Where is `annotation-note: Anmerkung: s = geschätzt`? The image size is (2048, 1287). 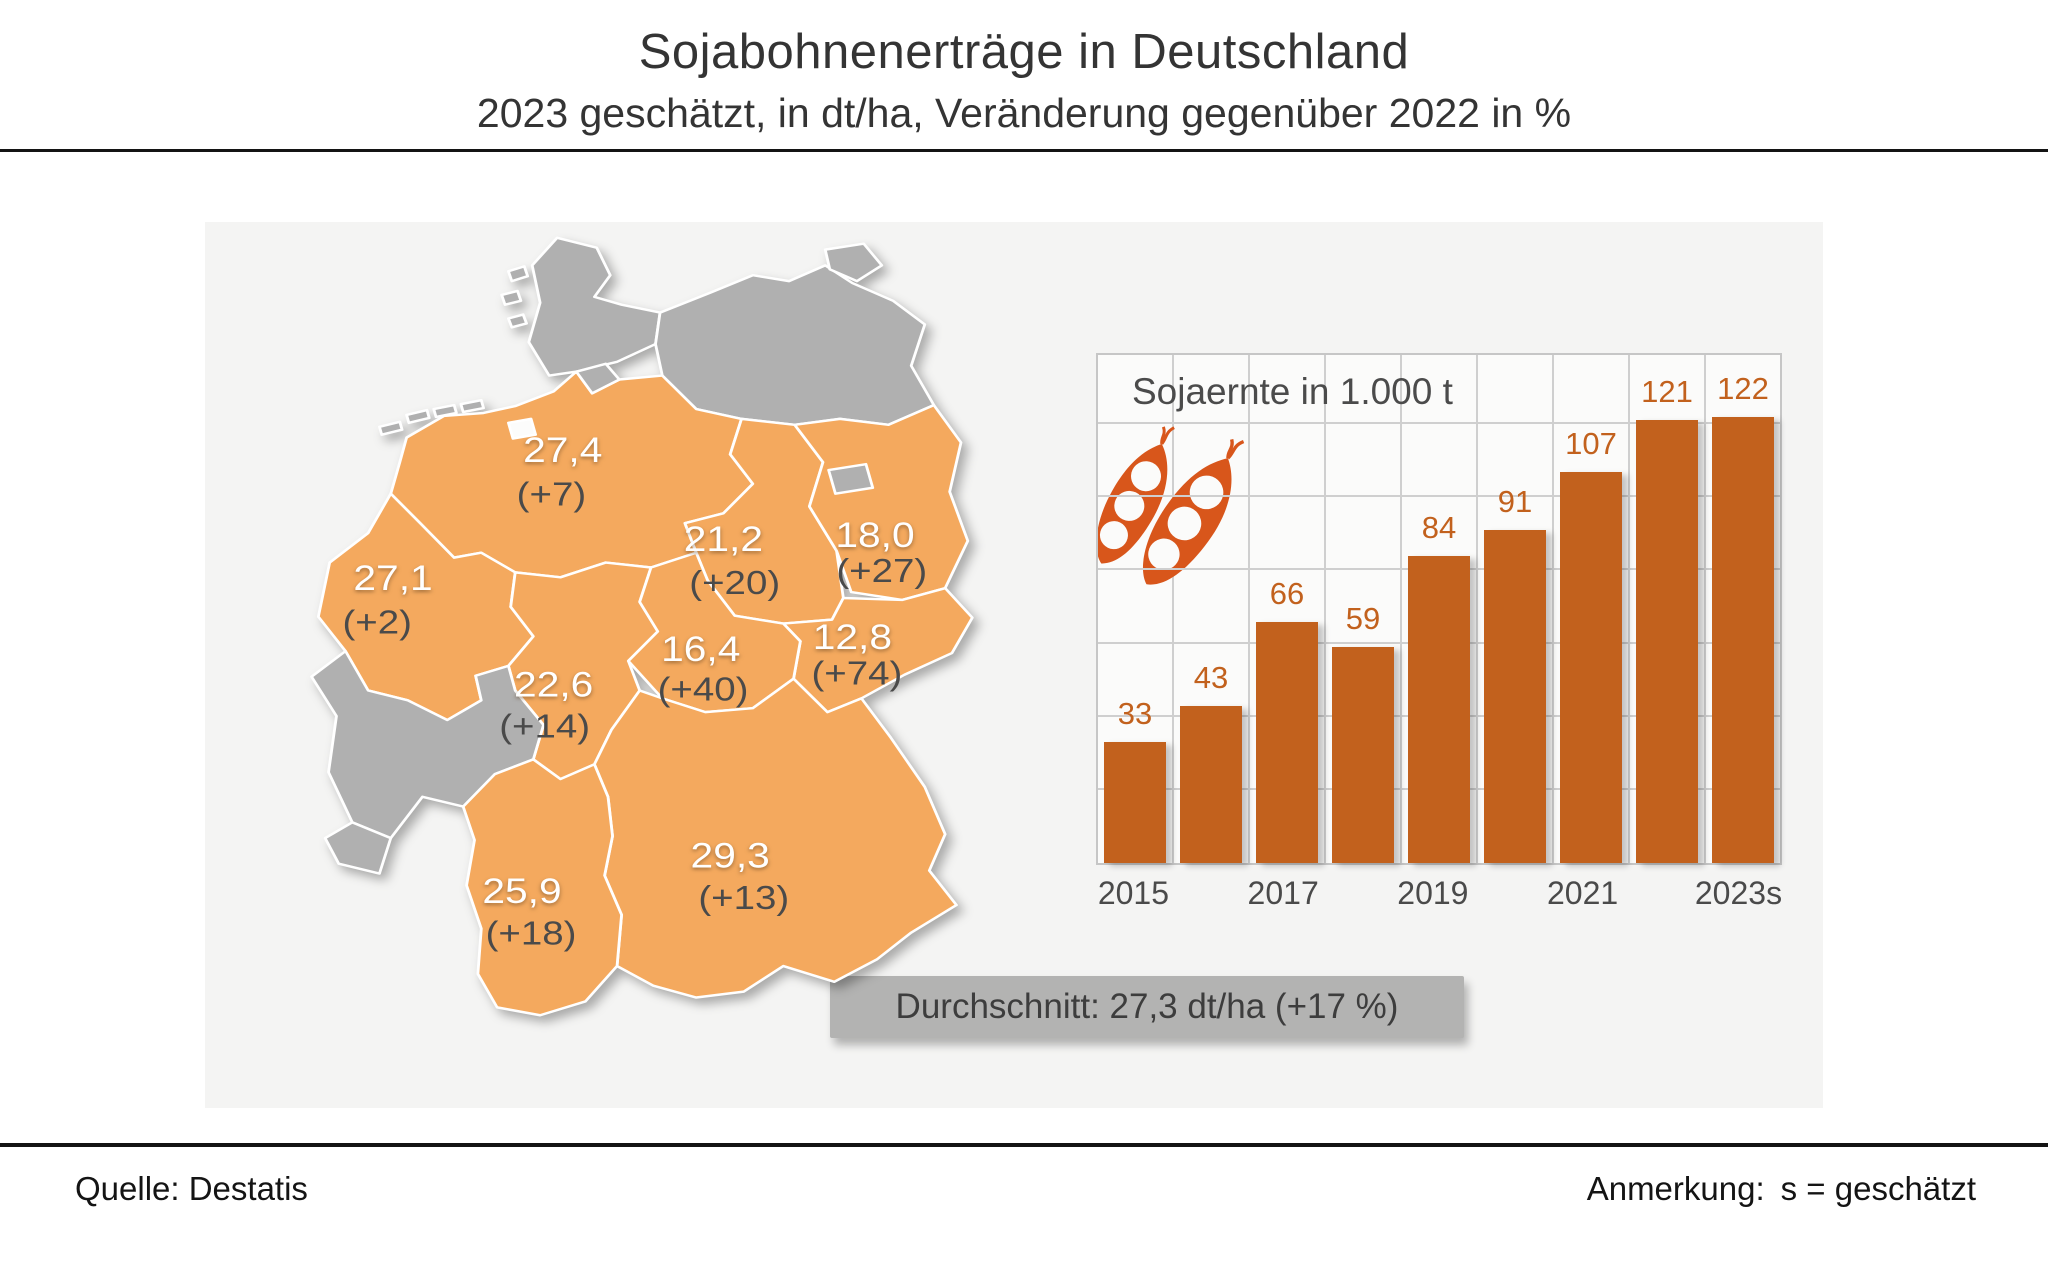 annotation-note: Anmerkung: s = geschätzt is located at coordinates (1781, 1189).